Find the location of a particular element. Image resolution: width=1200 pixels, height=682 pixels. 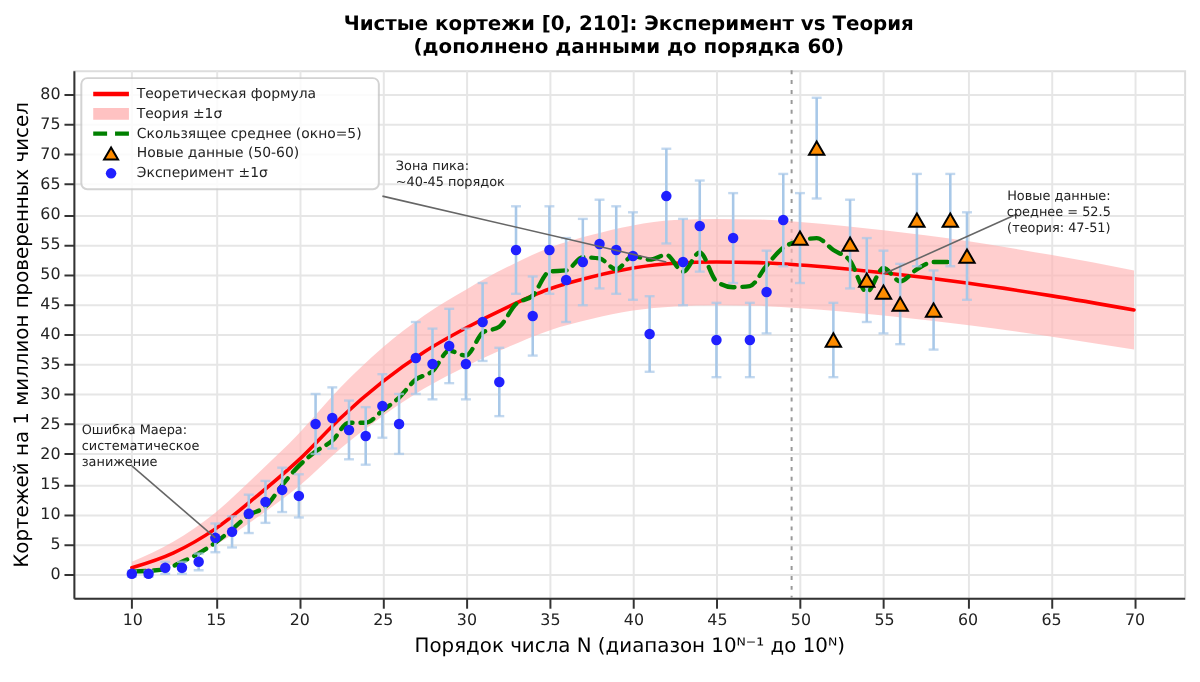

y-tick-label: 80 is located at coordinates (50, 94).